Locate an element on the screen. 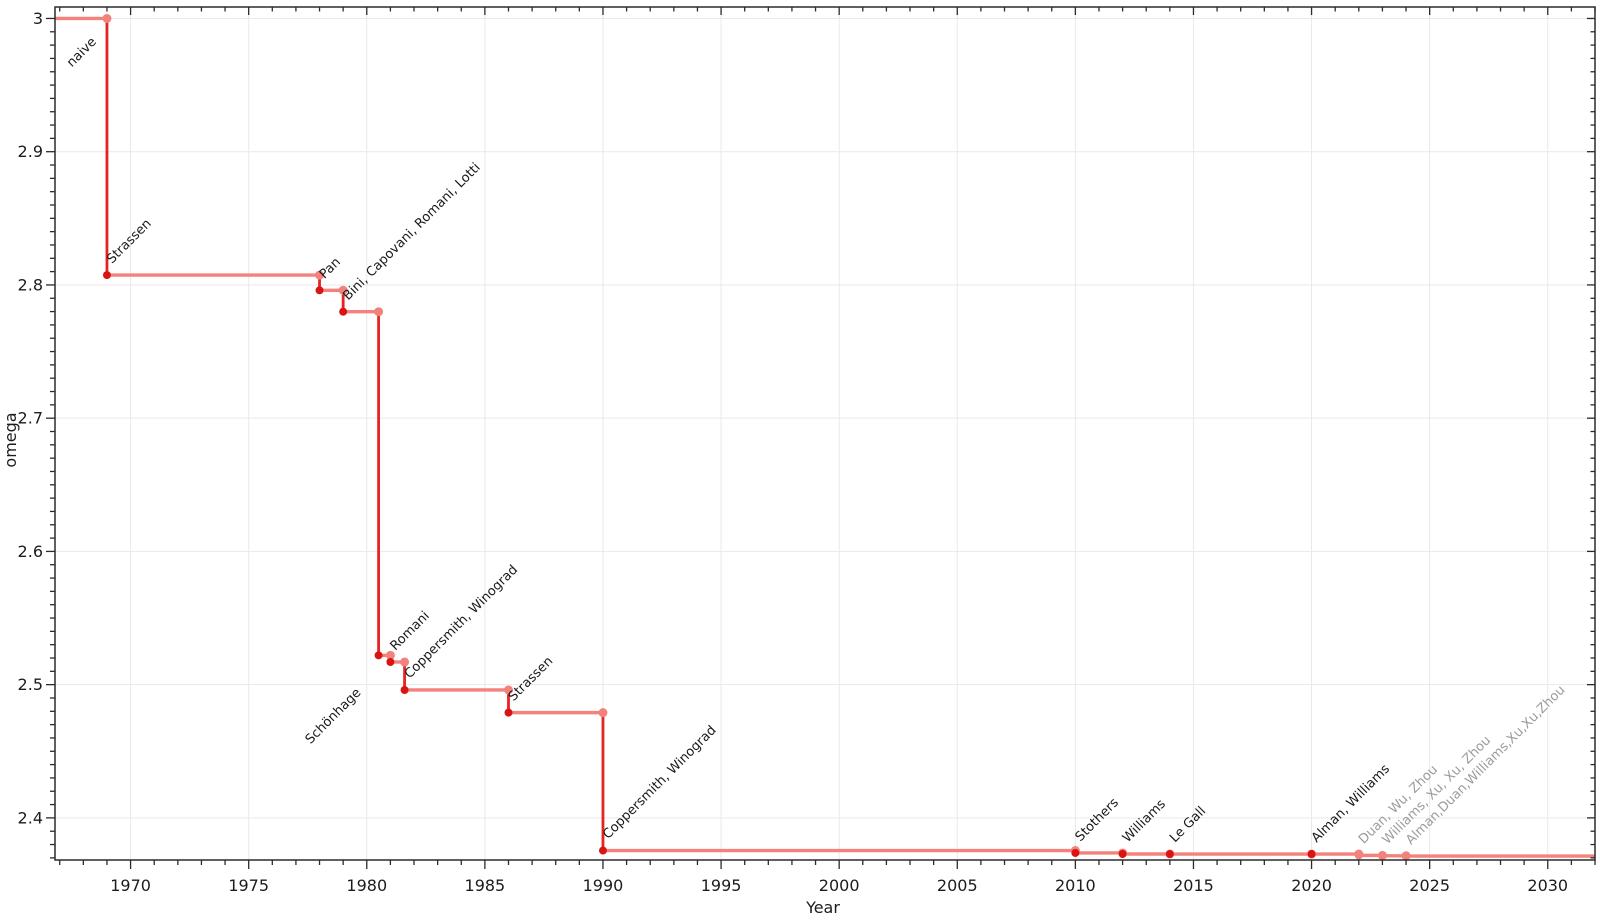 This screenshot has height=924, width=1600. x-tick-label: 2030 is located at coordinates (1547, 885).